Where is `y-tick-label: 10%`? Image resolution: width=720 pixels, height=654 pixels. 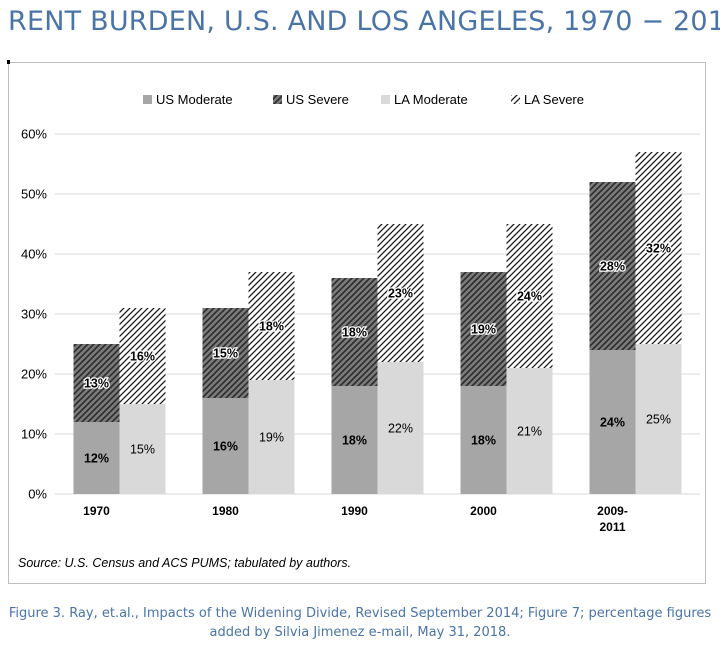
y-tick-label: 10% is located at coordinates (34, 434).